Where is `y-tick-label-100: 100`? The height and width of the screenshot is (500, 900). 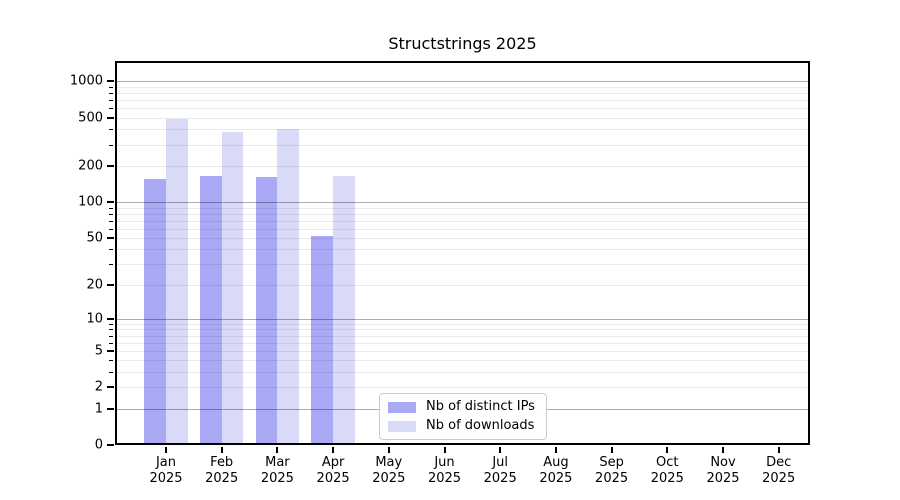
y-tick-label-100: 100 is located at coordinates (90, 202).